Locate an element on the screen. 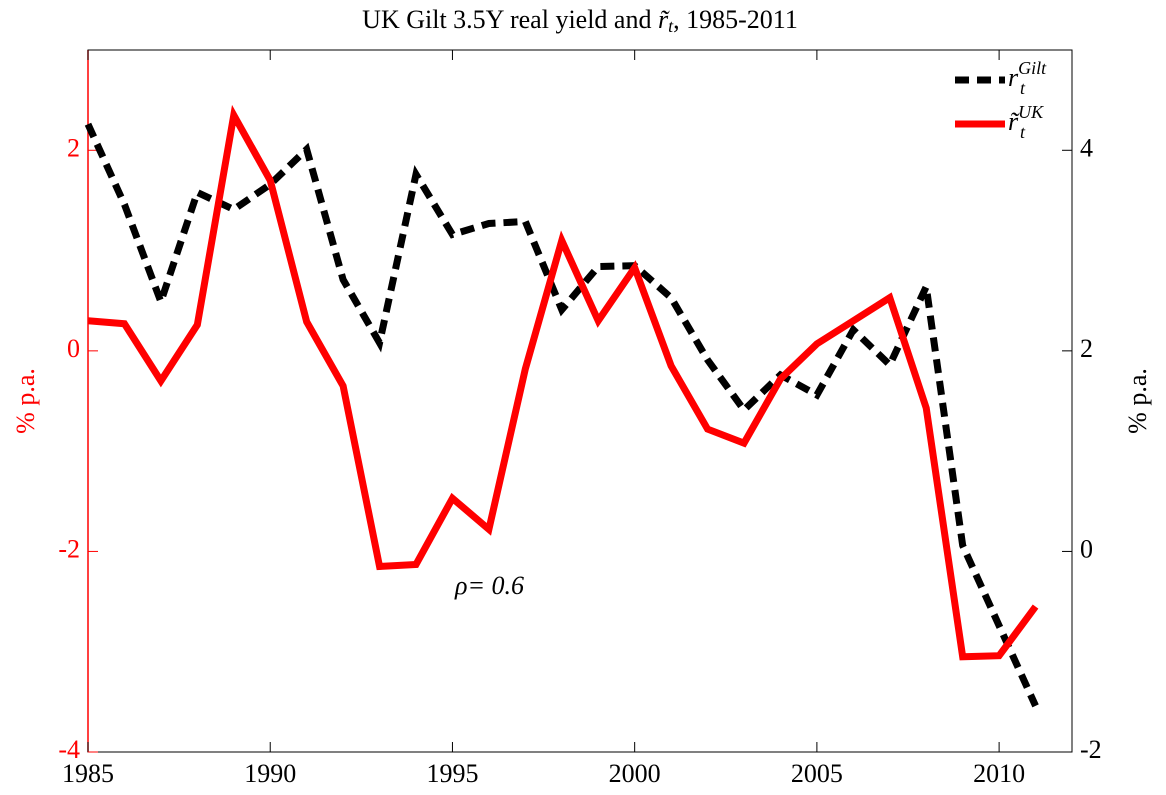 The width and height of the screenshot is (1166, 795). x-tick-label: 2010 is located at coordinates (999, 773).